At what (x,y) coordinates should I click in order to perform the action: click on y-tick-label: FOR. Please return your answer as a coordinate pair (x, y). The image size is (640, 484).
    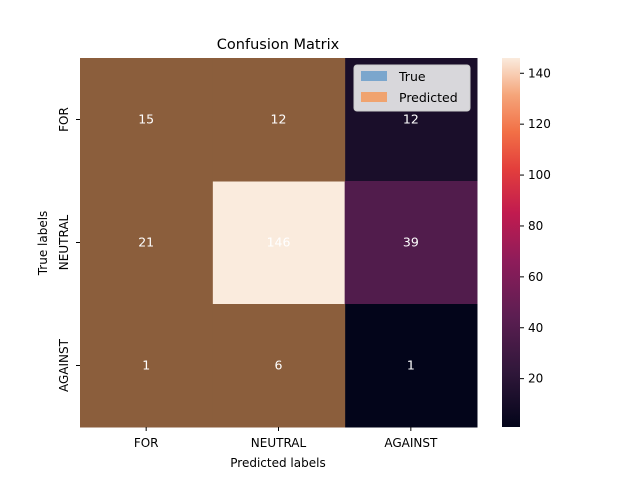
    Looking at the image, I should click on (64, 119).